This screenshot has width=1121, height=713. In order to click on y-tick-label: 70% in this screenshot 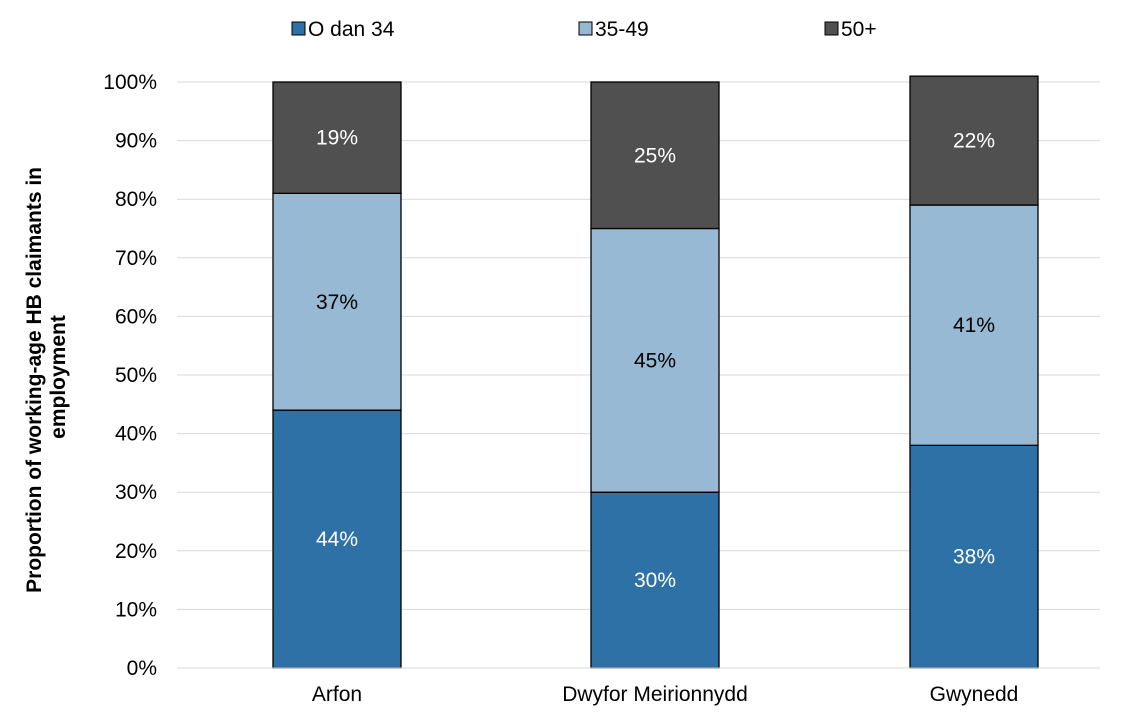, I will do `click(136, 258)`.